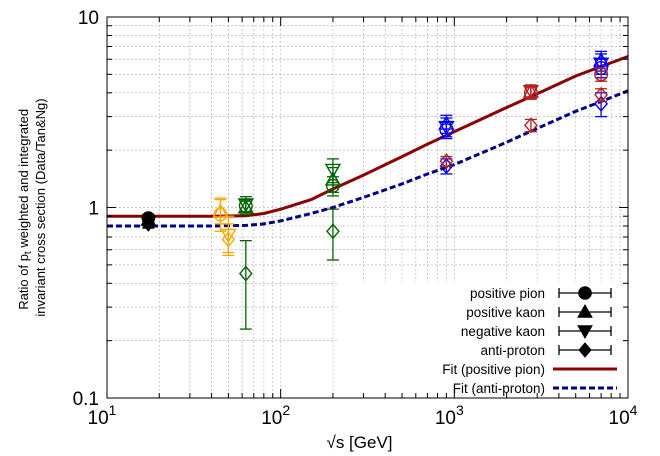 The width and height of the screenshot is (660, 456). What do you see at coordinates (623, 415) in the screenshot?
I see `x-tick-label: 10⁴` at bounding box center [623, 415].